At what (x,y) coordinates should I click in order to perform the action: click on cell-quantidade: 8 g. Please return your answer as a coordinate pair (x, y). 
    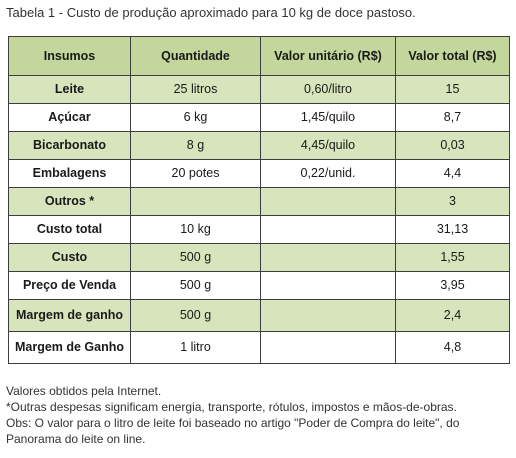
    Looking at the image, I should click on (195, 145).